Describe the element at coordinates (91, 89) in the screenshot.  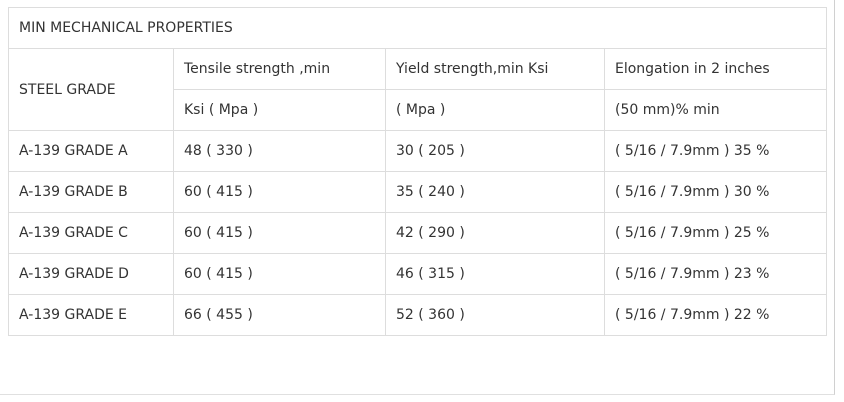
I see `header-cell: STEEL GRADE` at that location.